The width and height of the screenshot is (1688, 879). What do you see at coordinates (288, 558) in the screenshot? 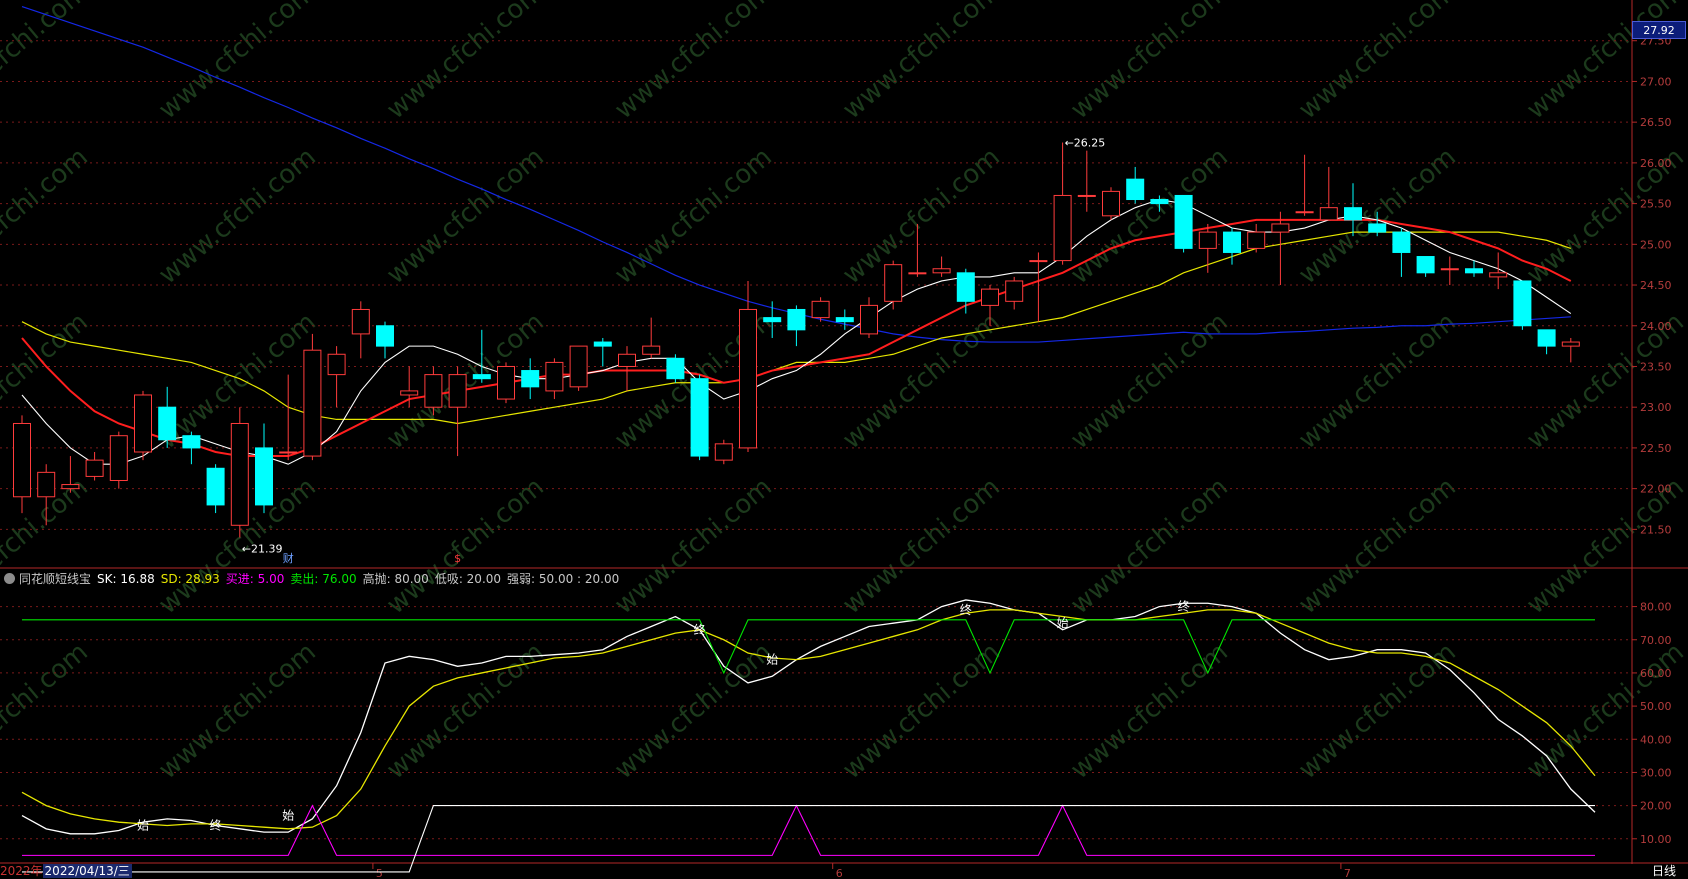
I see `event-marker: 财` at bounding box center [288, 558].